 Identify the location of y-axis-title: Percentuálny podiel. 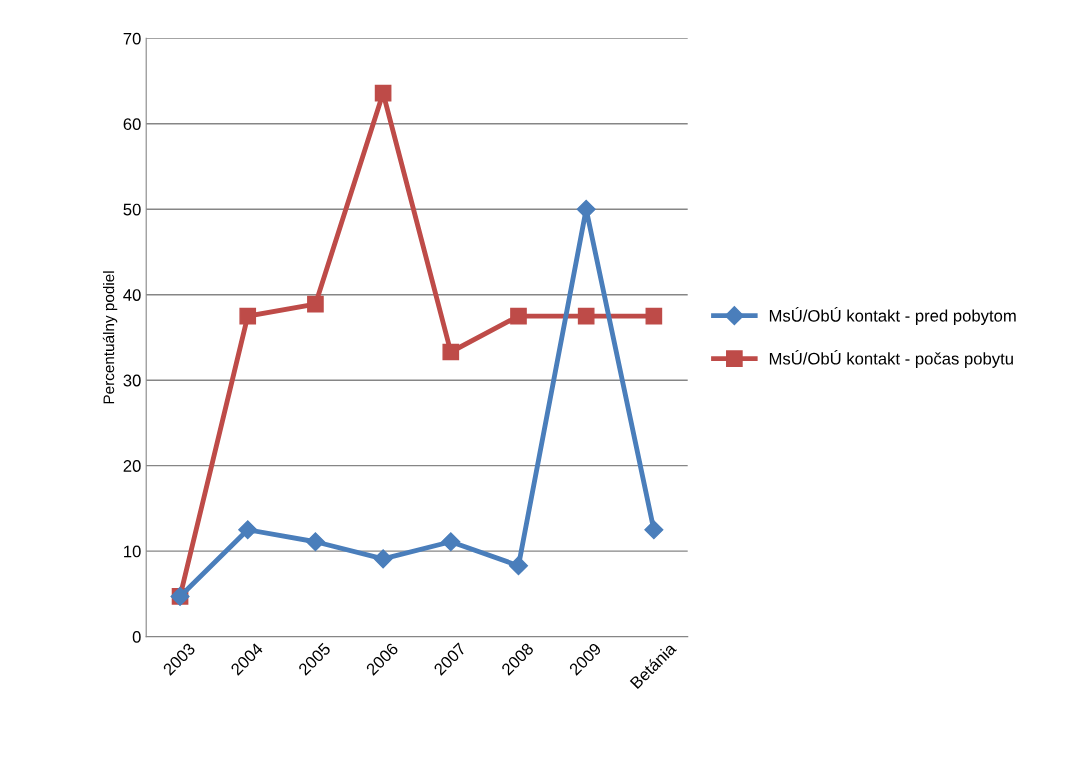
(110, 337).